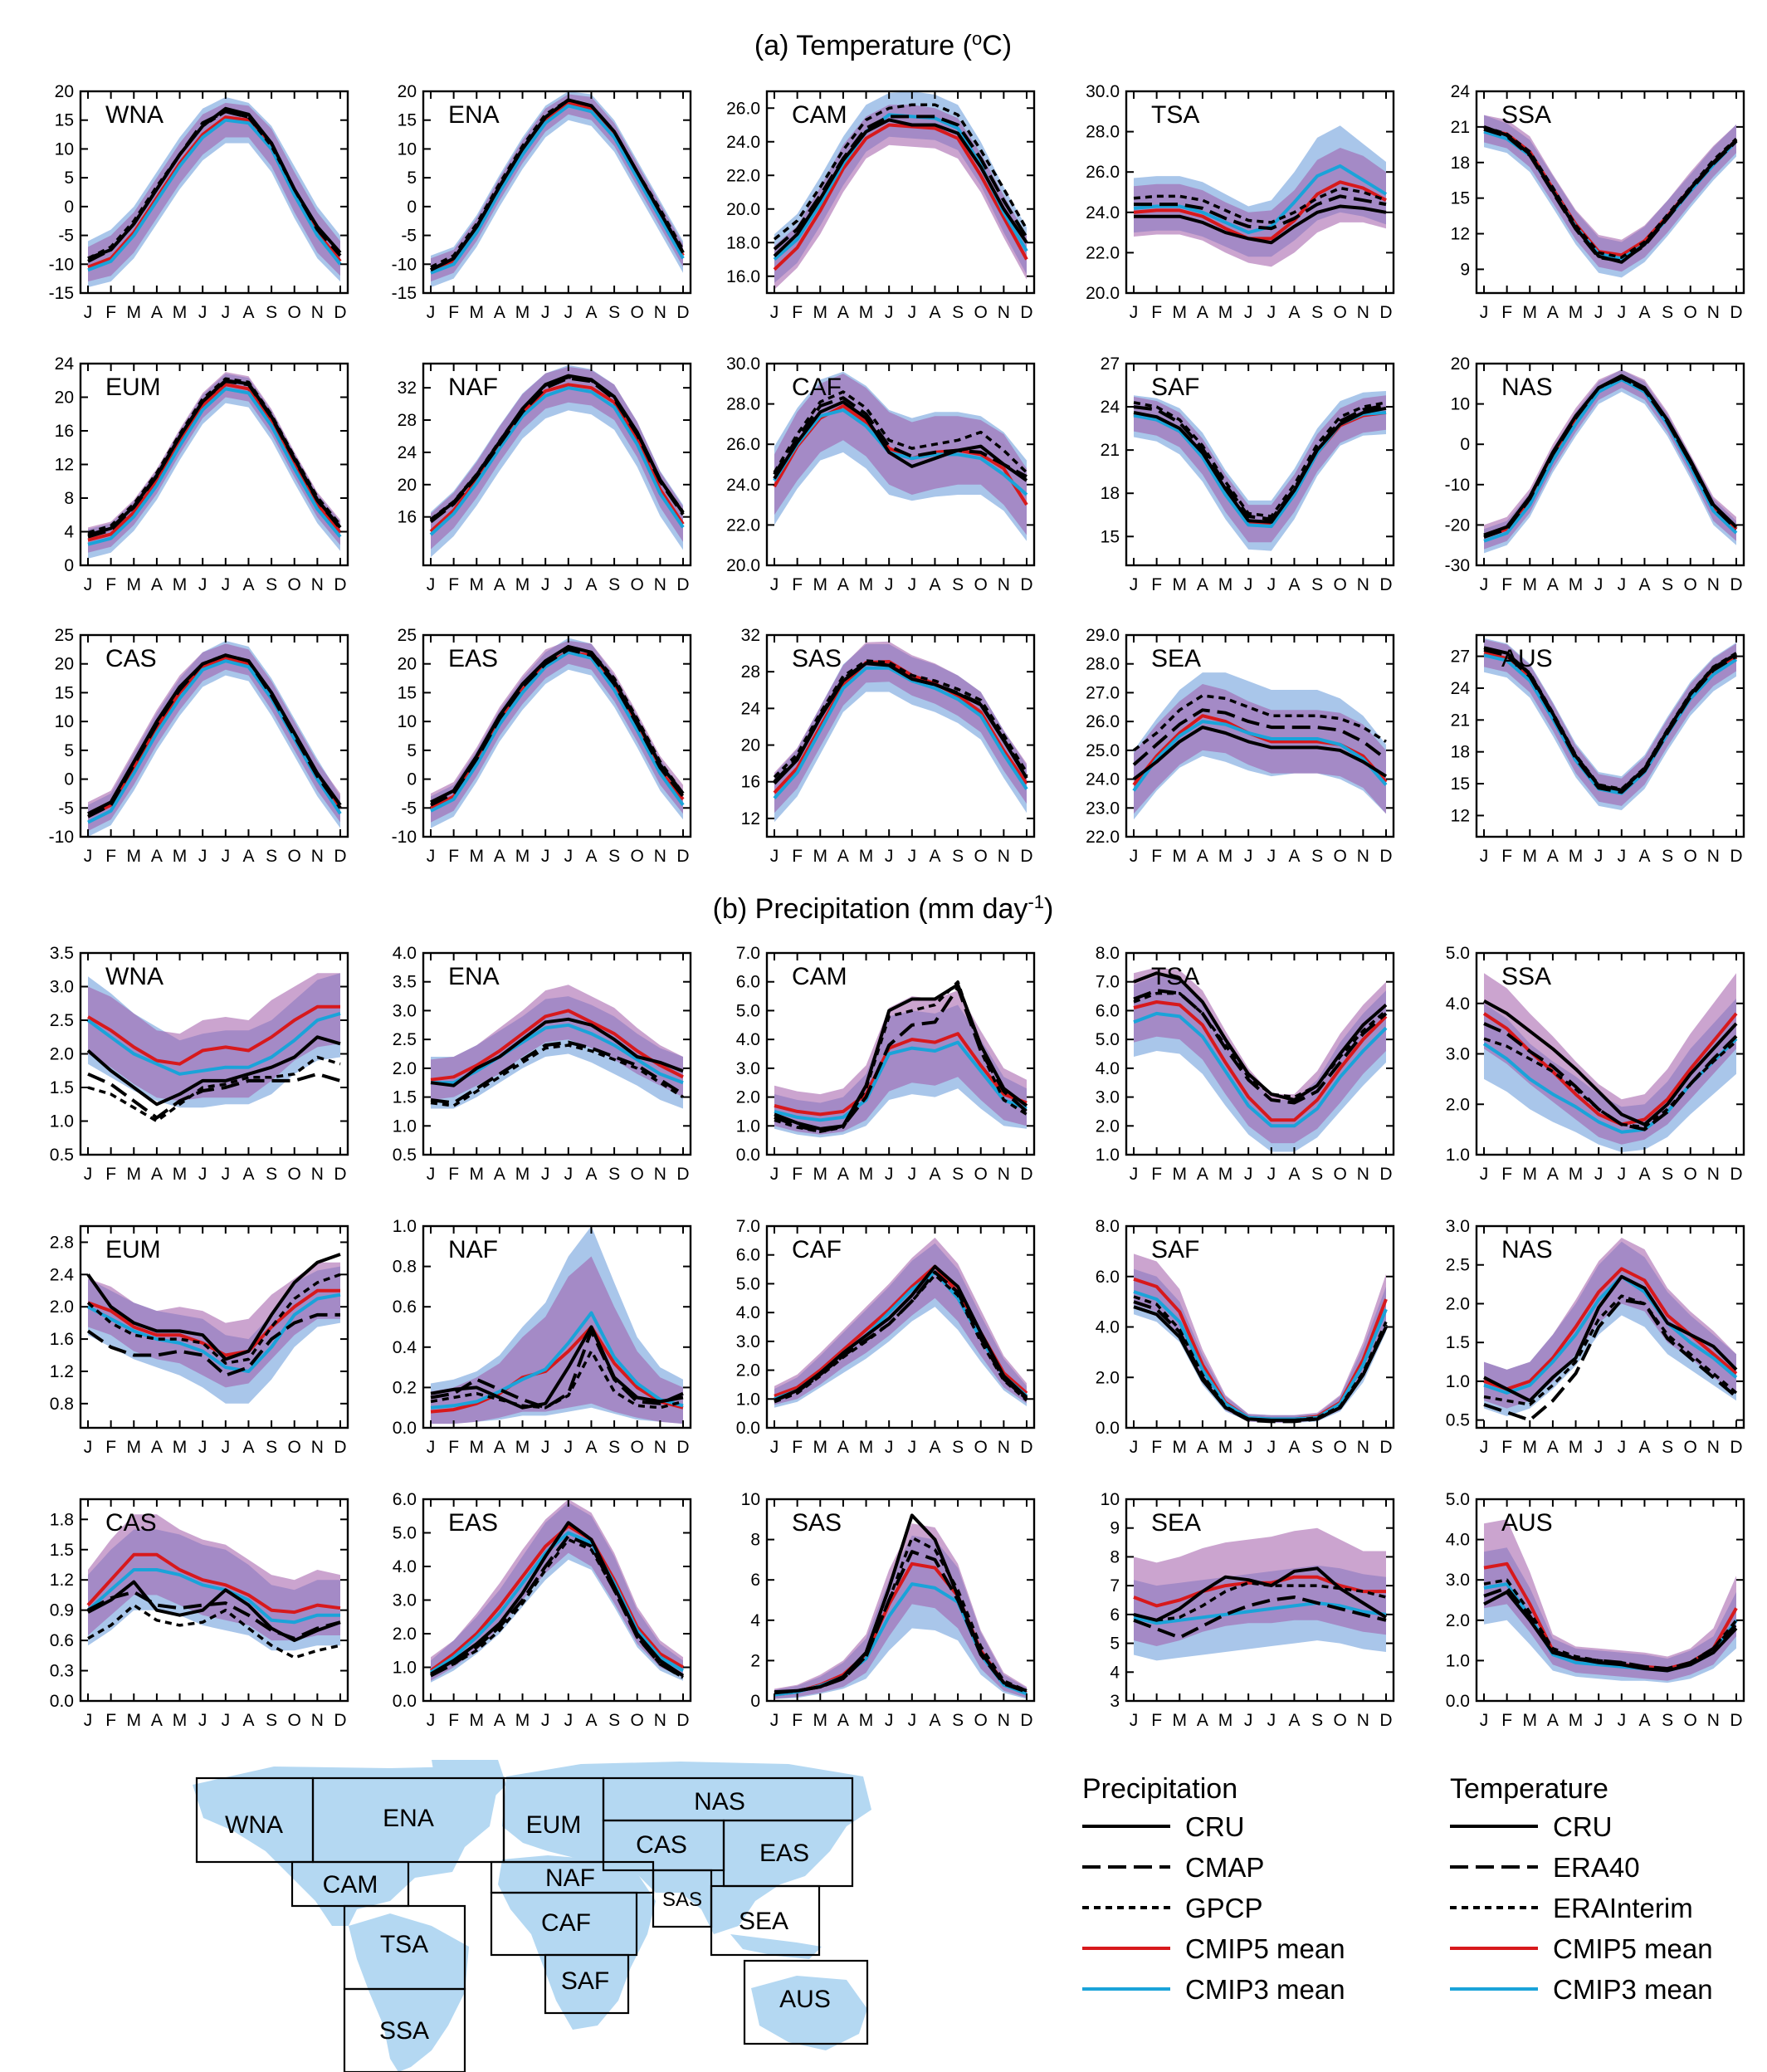 This screenshot has height=2072, width=1767. I want to click on series-line-cru-prec-cas, so click(214, 1611).